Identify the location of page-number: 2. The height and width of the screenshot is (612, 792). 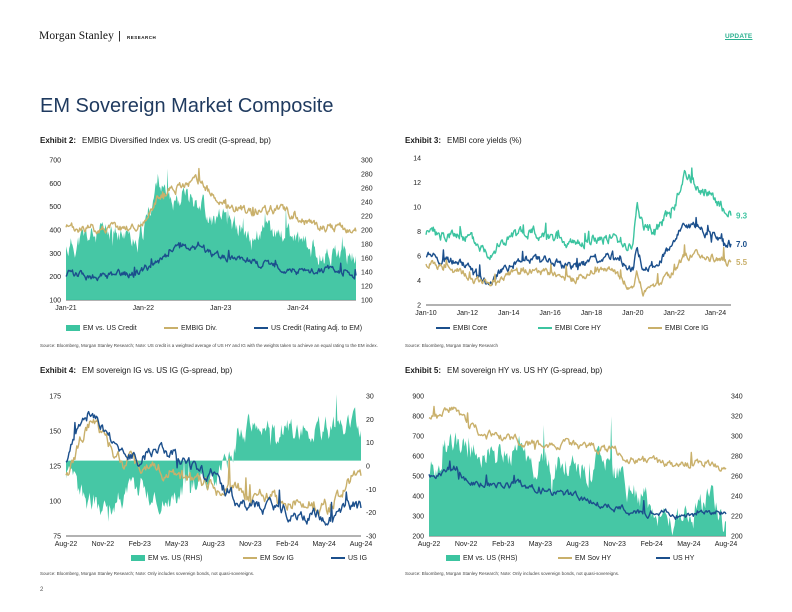
(42, 590).